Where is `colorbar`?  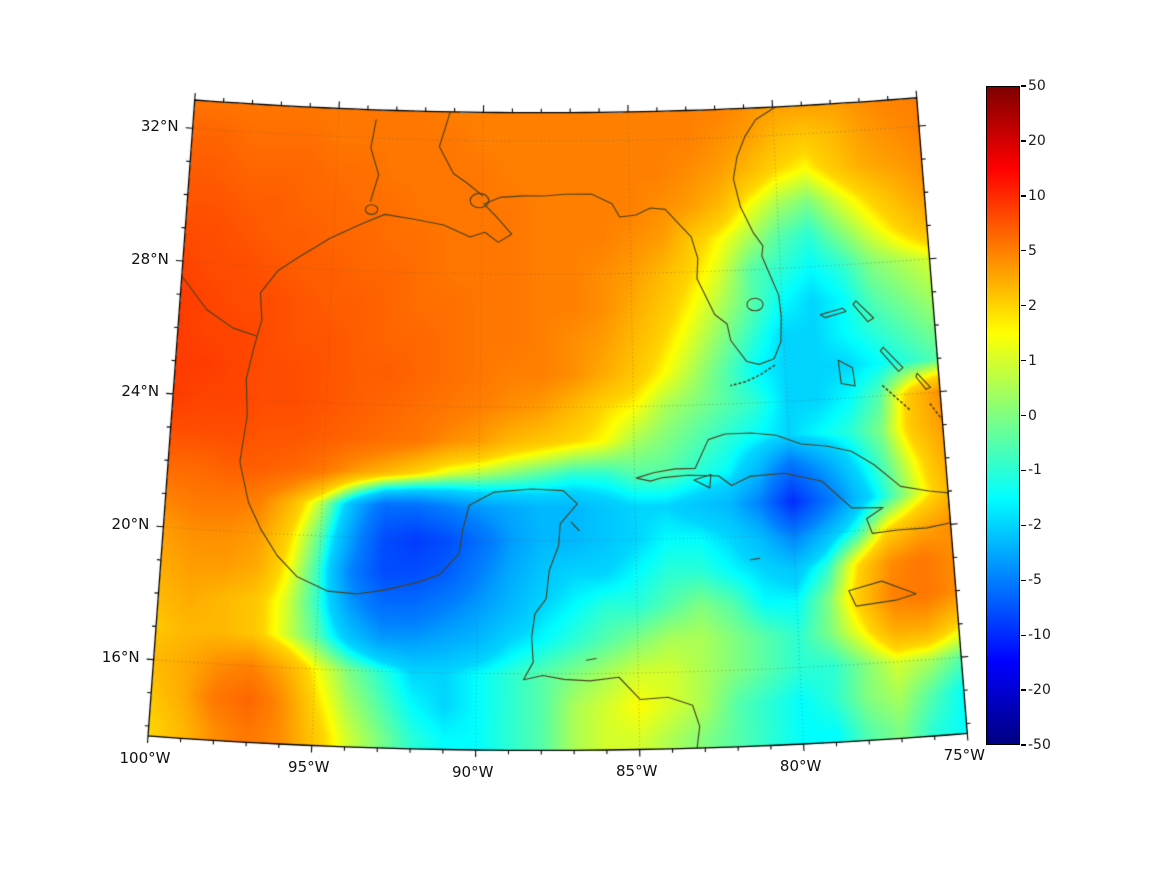 colorbar is located at coordinates (1003, 415).